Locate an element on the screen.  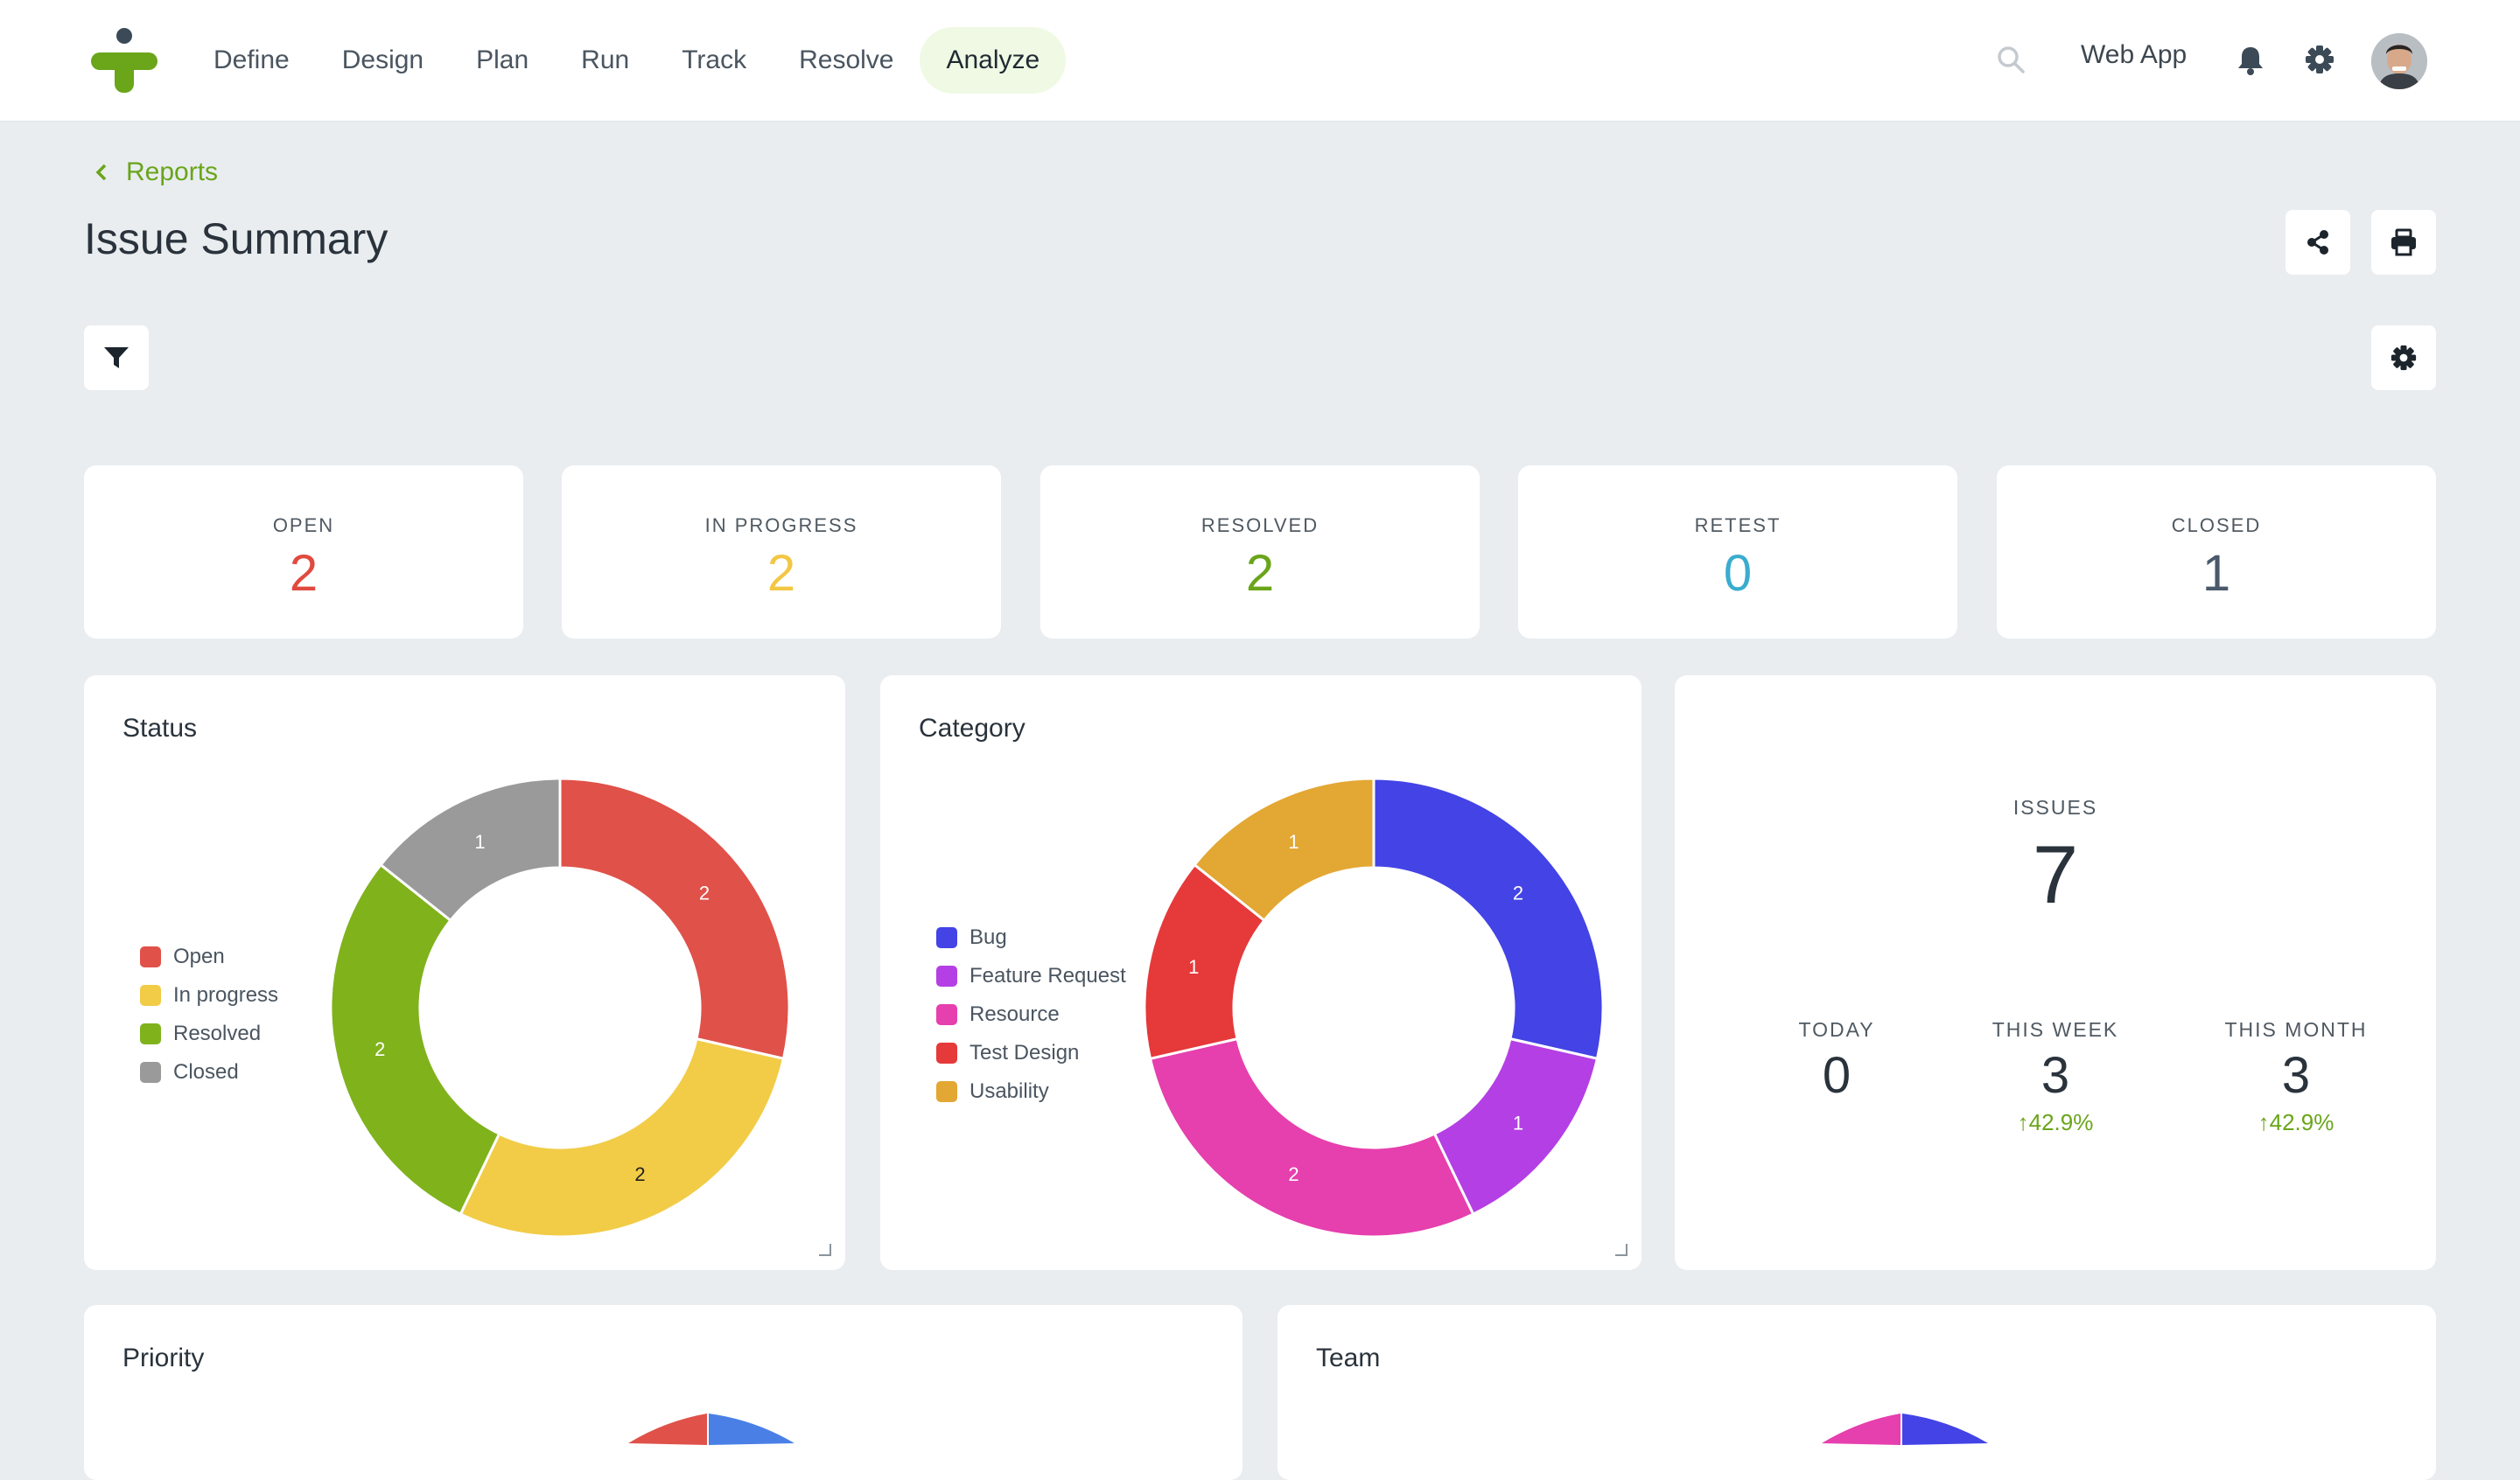
print-icon is located at coordinates (2403, 242).